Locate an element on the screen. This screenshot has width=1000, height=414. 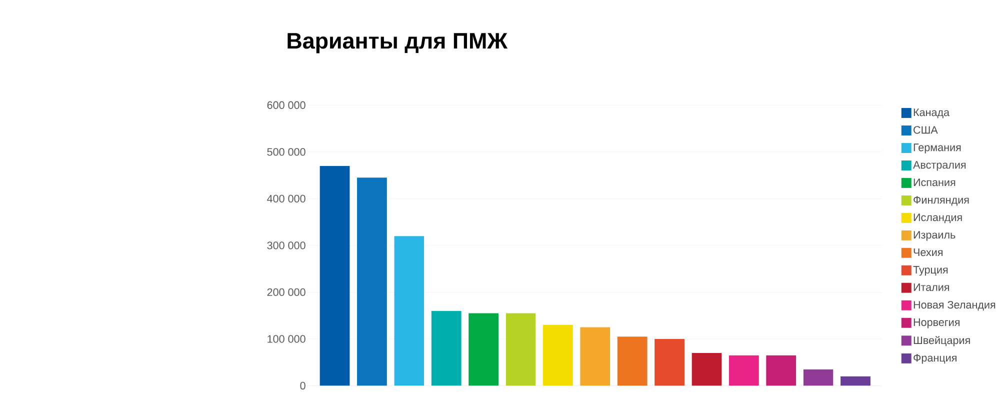
legend-label: Чехия is located at coordinates (928, 252).